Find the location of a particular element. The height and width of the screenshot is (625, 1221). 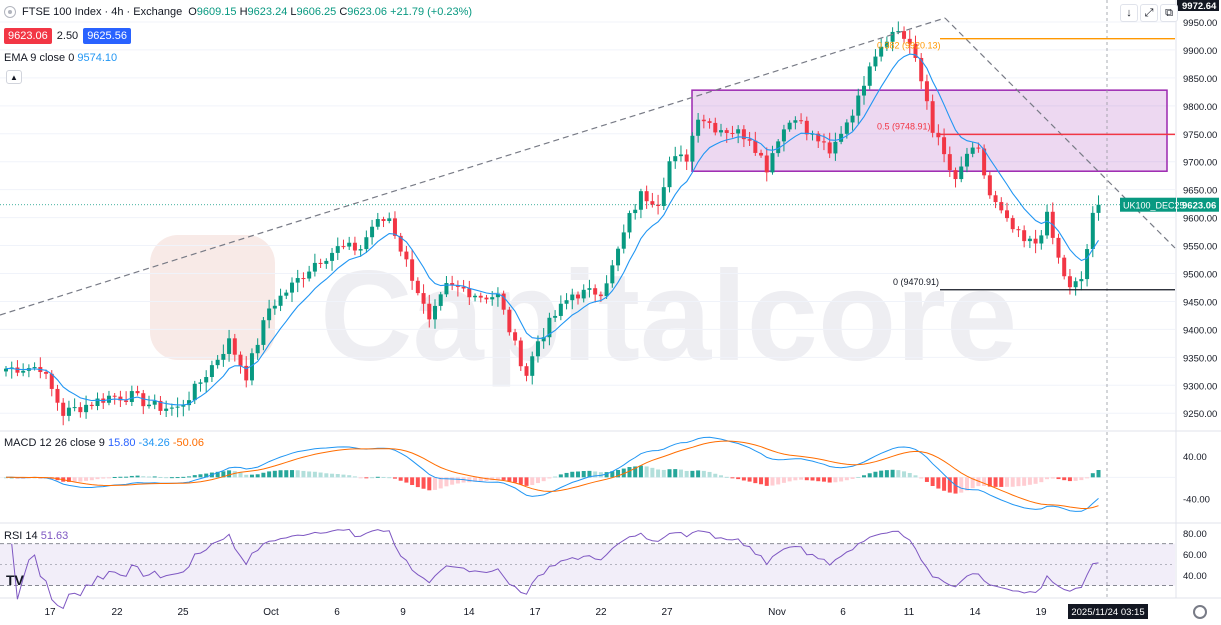

symbol-logo-icon is located at coordinates (10, 12).